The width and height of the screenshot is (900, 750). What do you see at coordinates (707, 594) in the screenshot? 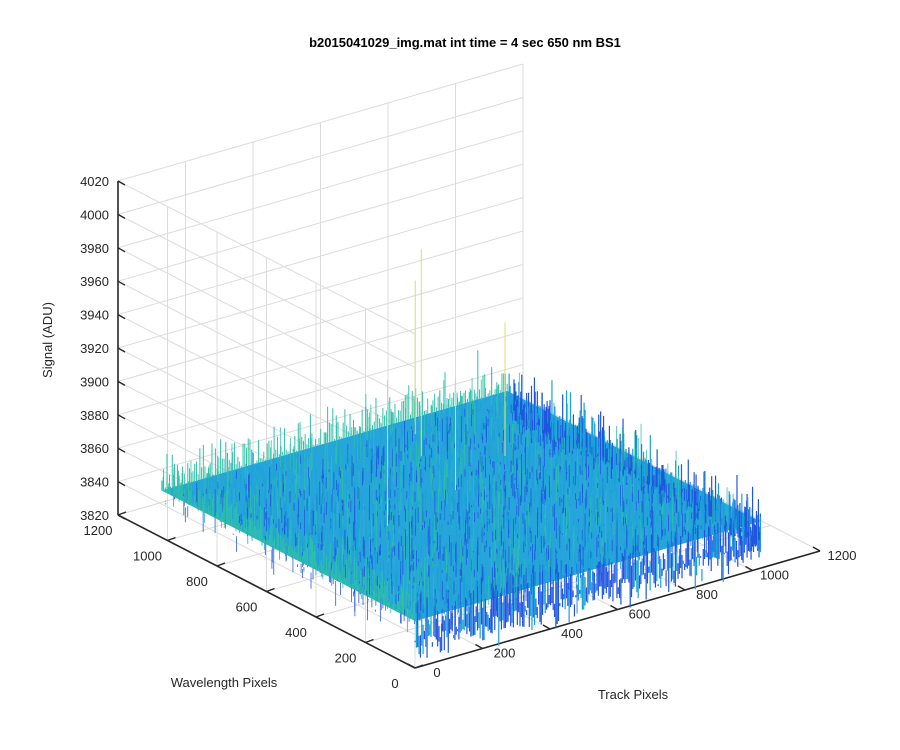
I see `x-tick-label: 800` at bounding box center [707, 594].